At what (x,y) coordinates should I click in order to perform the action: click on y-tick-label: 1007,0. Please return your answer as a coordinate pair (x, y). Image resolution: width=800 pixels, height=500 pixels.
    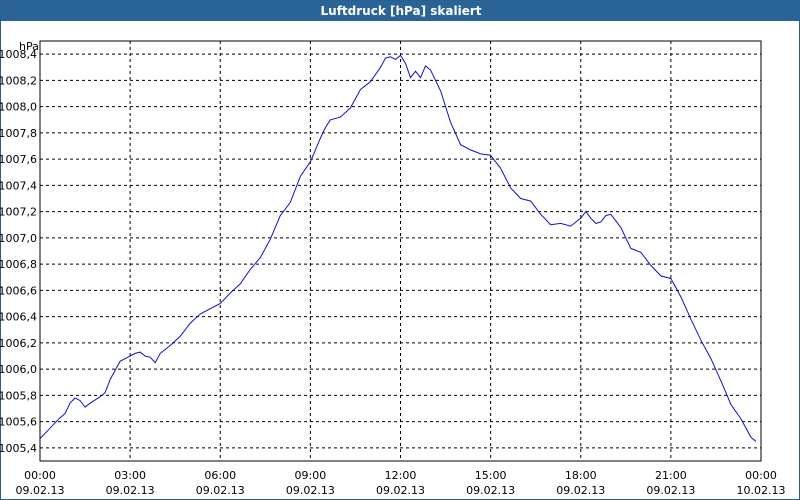
    Looking at the image, I should click on (18, 238).